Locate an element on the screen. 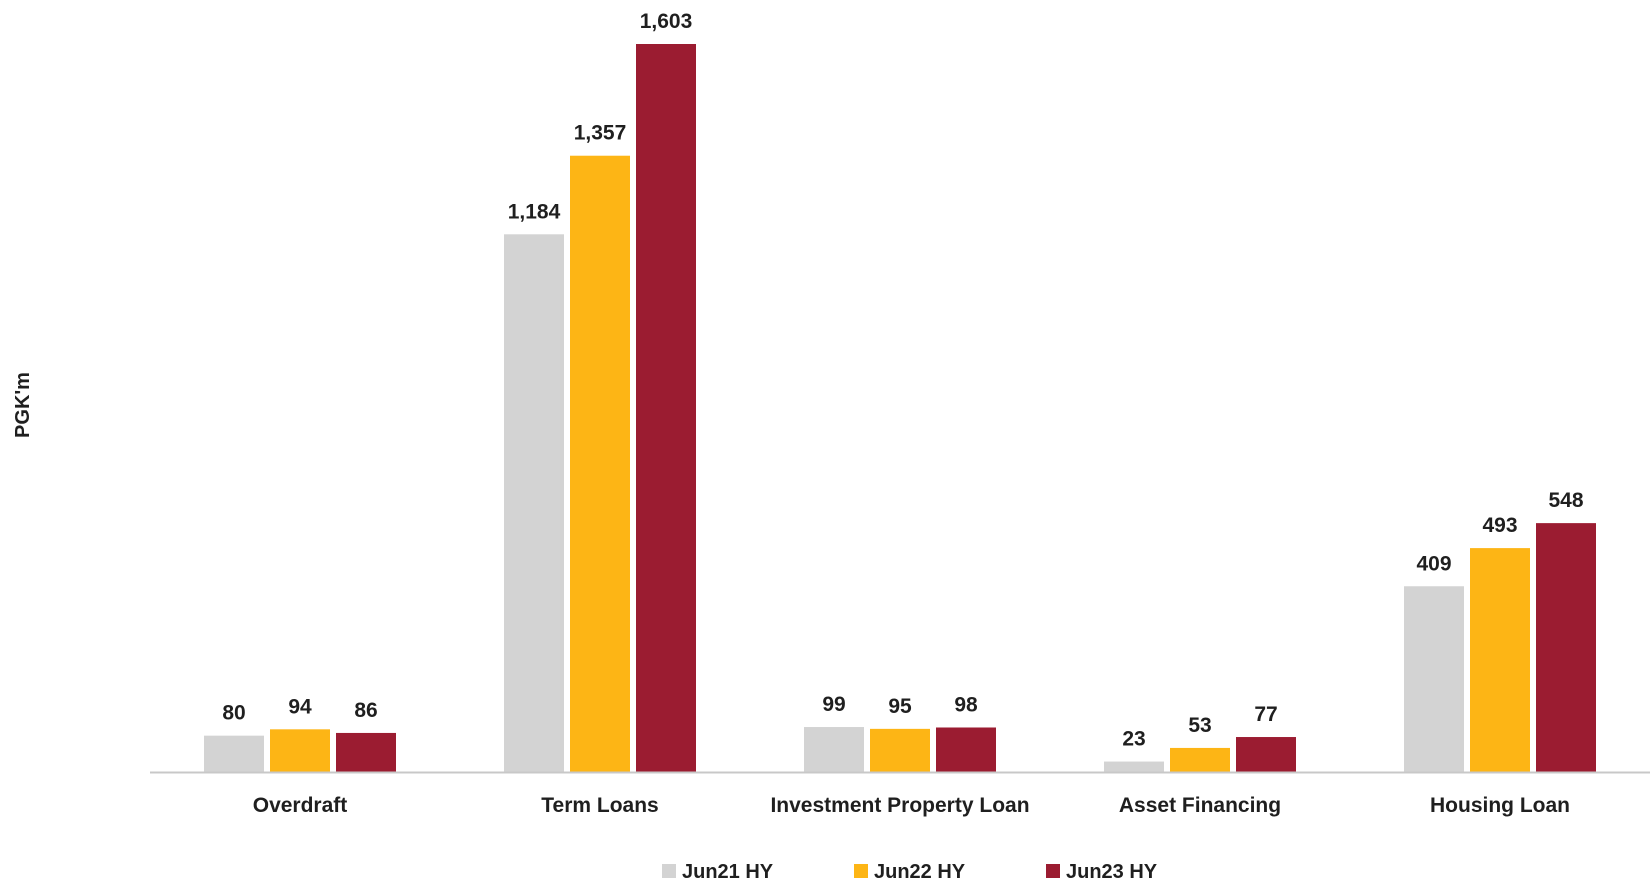 The width and height of the screenshot is (1652, 891). value-label-housing-loan-jun21-hy: 409 is located at coordinates (1433, 563).